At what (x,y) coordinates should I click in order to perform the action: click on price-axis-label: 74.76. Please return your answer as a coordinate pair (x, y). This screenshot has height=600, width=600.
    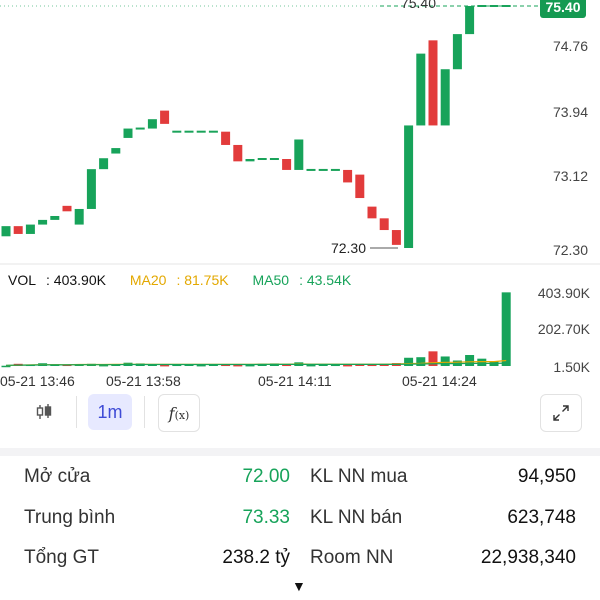
    Looking at the image, I should click on (570, 46).